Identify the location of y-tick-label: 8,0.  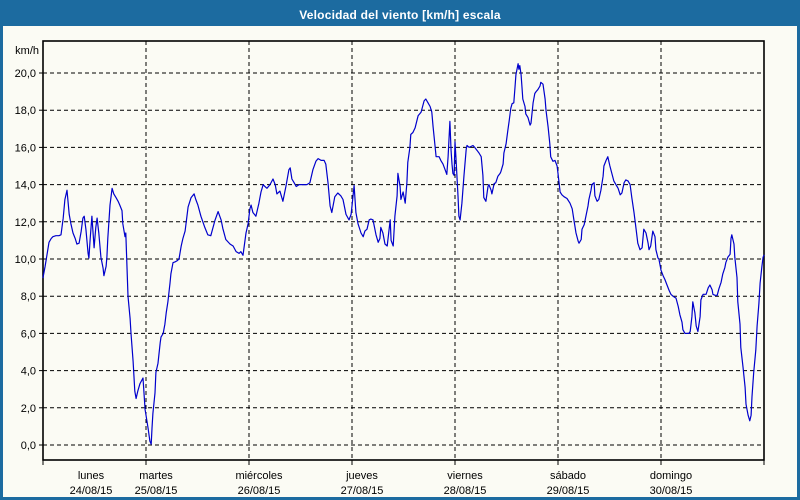
(28, 297).